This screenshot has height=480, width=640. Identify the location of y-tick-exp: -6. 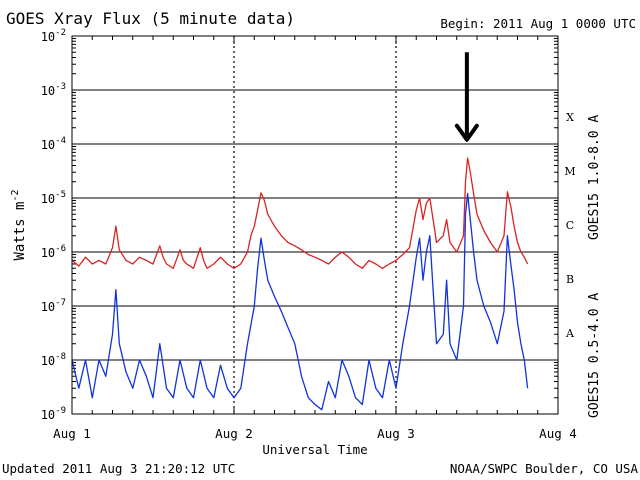
(60, 249).